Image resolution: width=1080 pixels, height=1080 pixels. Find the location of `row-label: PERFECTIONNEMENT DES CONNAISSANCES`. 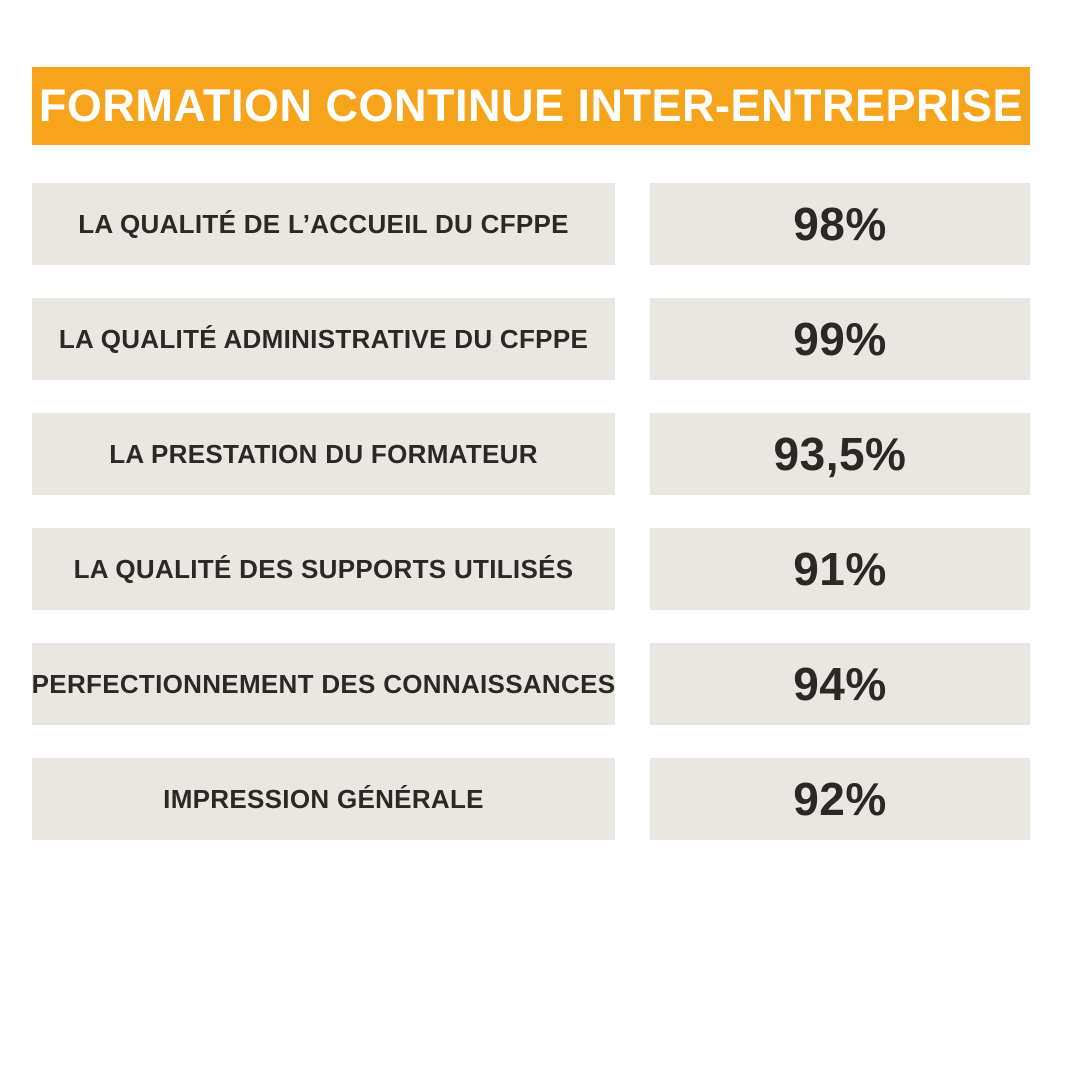

row-label: PERFECTIONNEMENT DES CONNAISSANCES is located at coordinates (323, 683).